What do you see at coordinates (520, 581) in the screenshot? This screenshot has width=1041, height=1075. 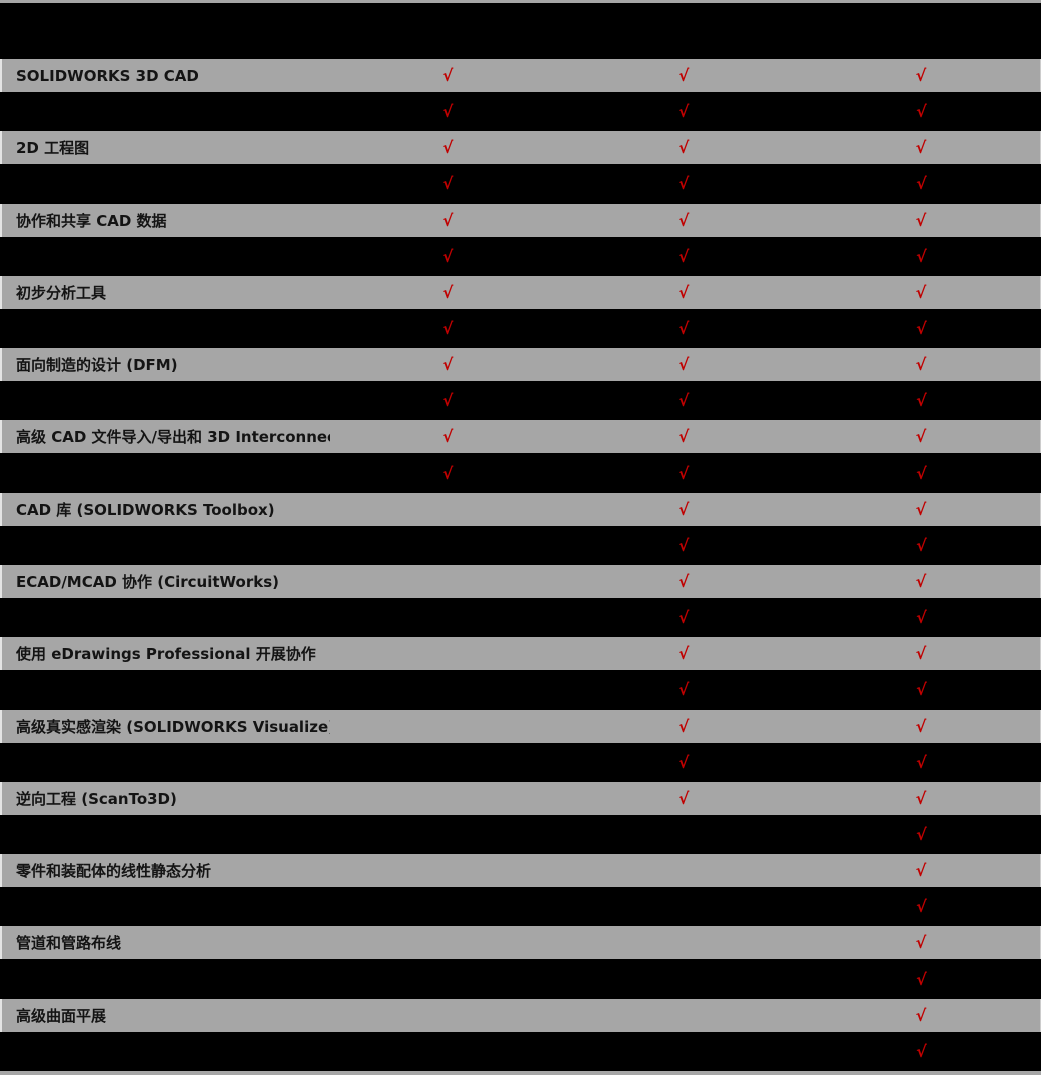 I see `feature-row: ECAD/MCAD 协作 (CircuitWorks) √ √` at bounding box center [520, 581].